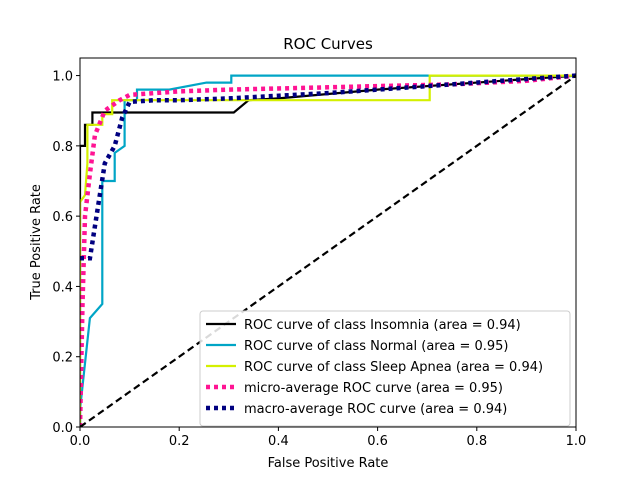 This screenshot has height=480, width=640. What do you see at coordinates (62, 287) in the screenshot?
I see `y-tick-label: 0.4` at bounding box center [62, 287].